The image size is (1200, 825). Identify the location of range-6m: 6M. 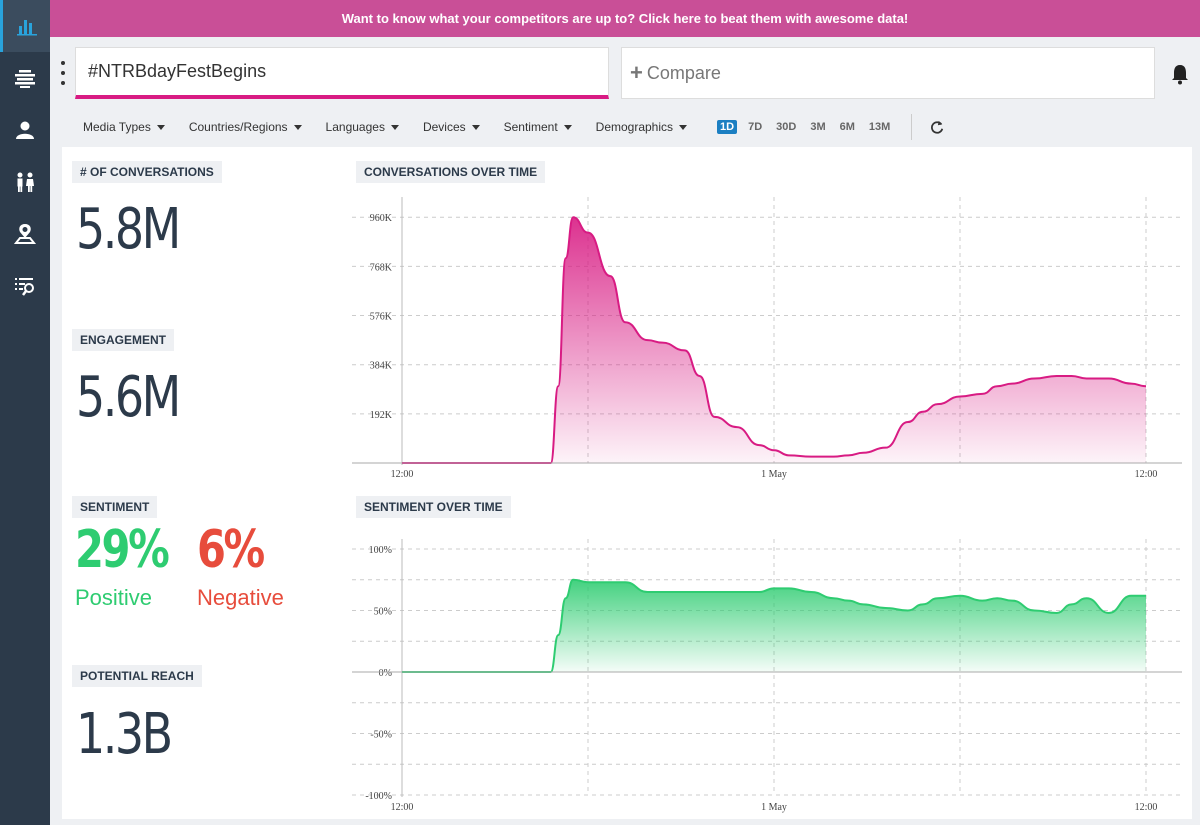
(847, 127).